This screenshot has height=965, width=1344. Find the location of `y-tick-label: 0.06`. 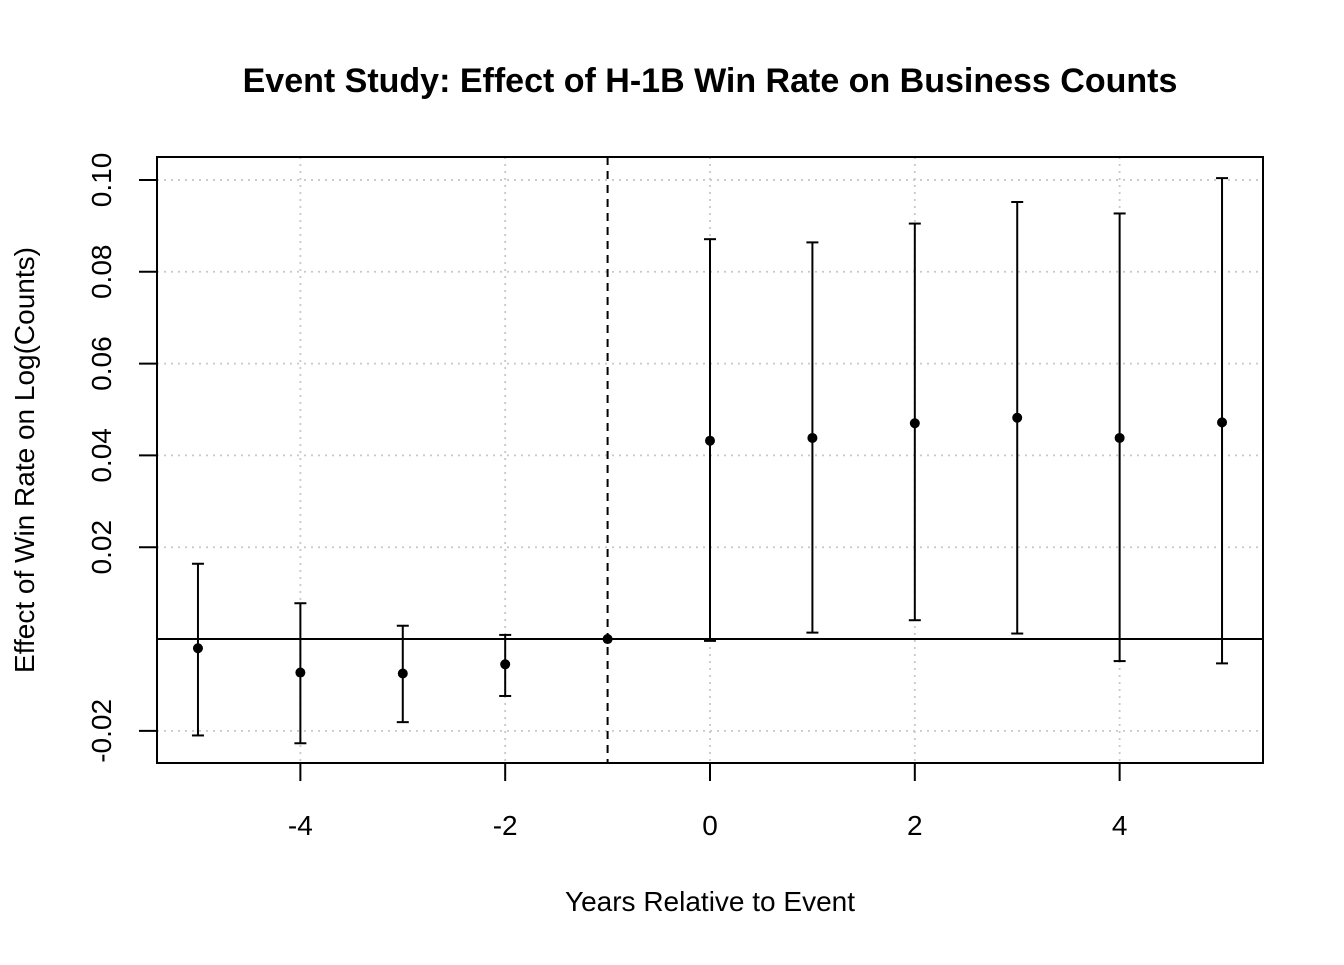

y-tick-label: 0.06 is located at coordinates (101, 363).